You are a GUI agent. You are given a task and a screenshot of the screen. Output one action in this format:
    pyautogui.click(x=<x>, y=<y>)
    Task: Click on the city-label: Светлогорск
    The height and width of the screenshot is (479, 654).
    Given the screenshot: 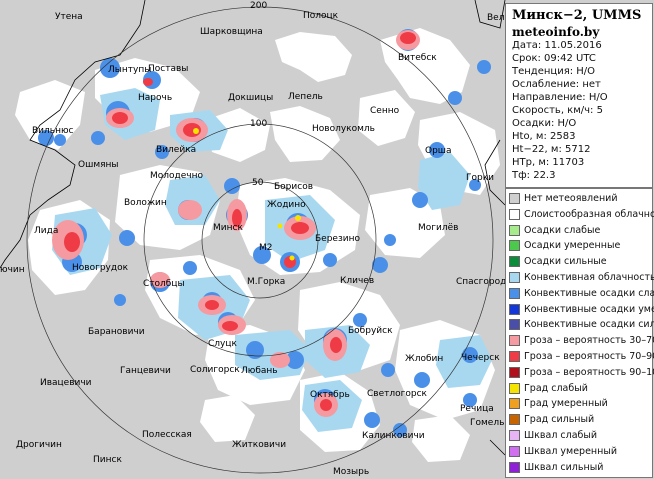 What is the action you would take?
    pyautogui.click(x=397, y=394)
    